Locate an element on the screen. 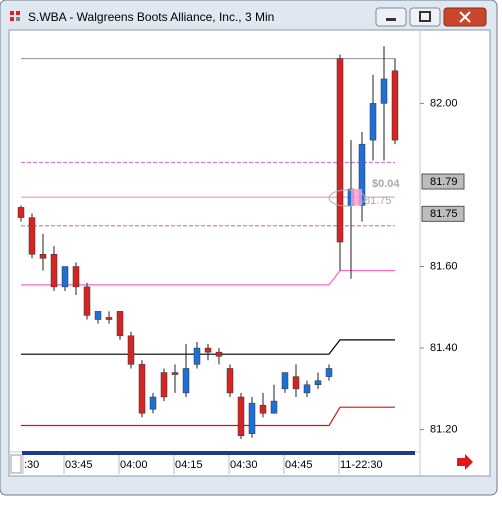 The image size is (502, 505). price-highlight-box is located at coordinates (356, 197).